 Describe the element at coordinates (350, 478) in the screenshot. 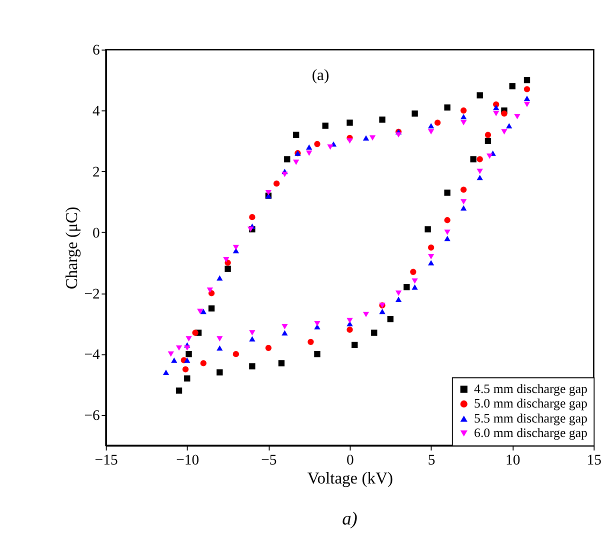

I see `x-axis-title: Voltage (kV)` at that location.